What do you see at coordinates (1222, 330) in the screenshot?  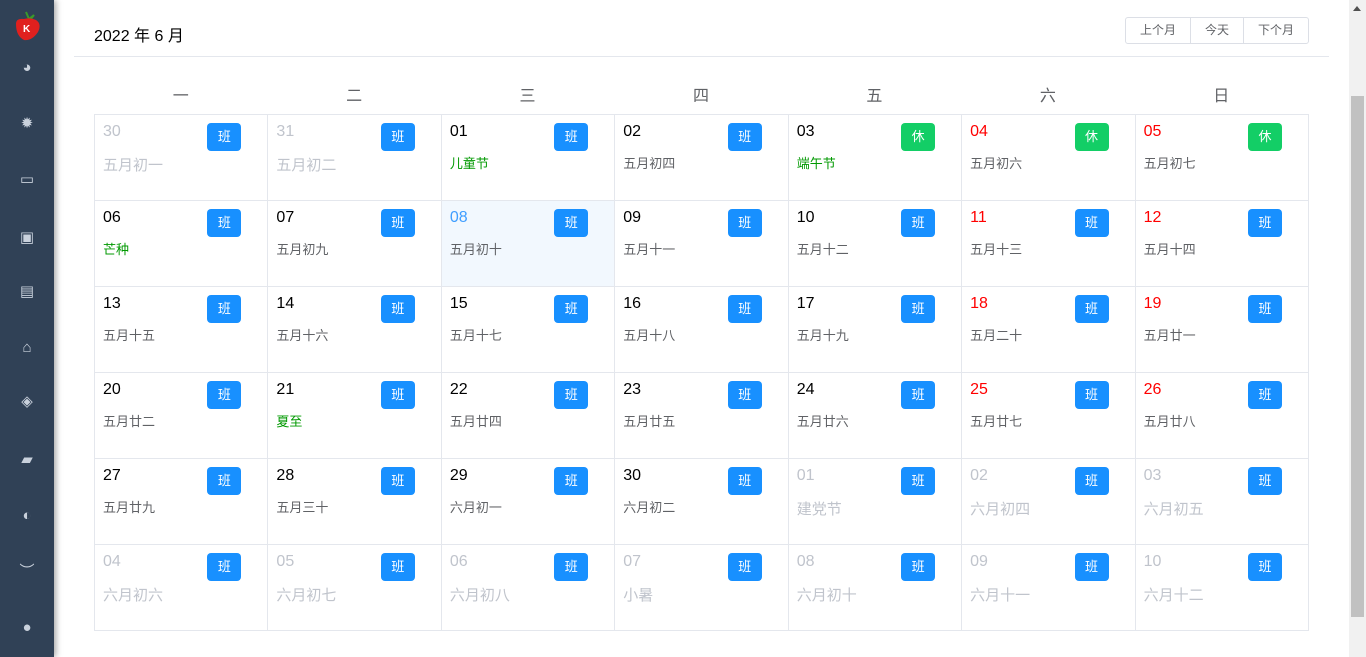 I see `day-cell: 19 五月廿一 班` at bounding box center [1222, 330].